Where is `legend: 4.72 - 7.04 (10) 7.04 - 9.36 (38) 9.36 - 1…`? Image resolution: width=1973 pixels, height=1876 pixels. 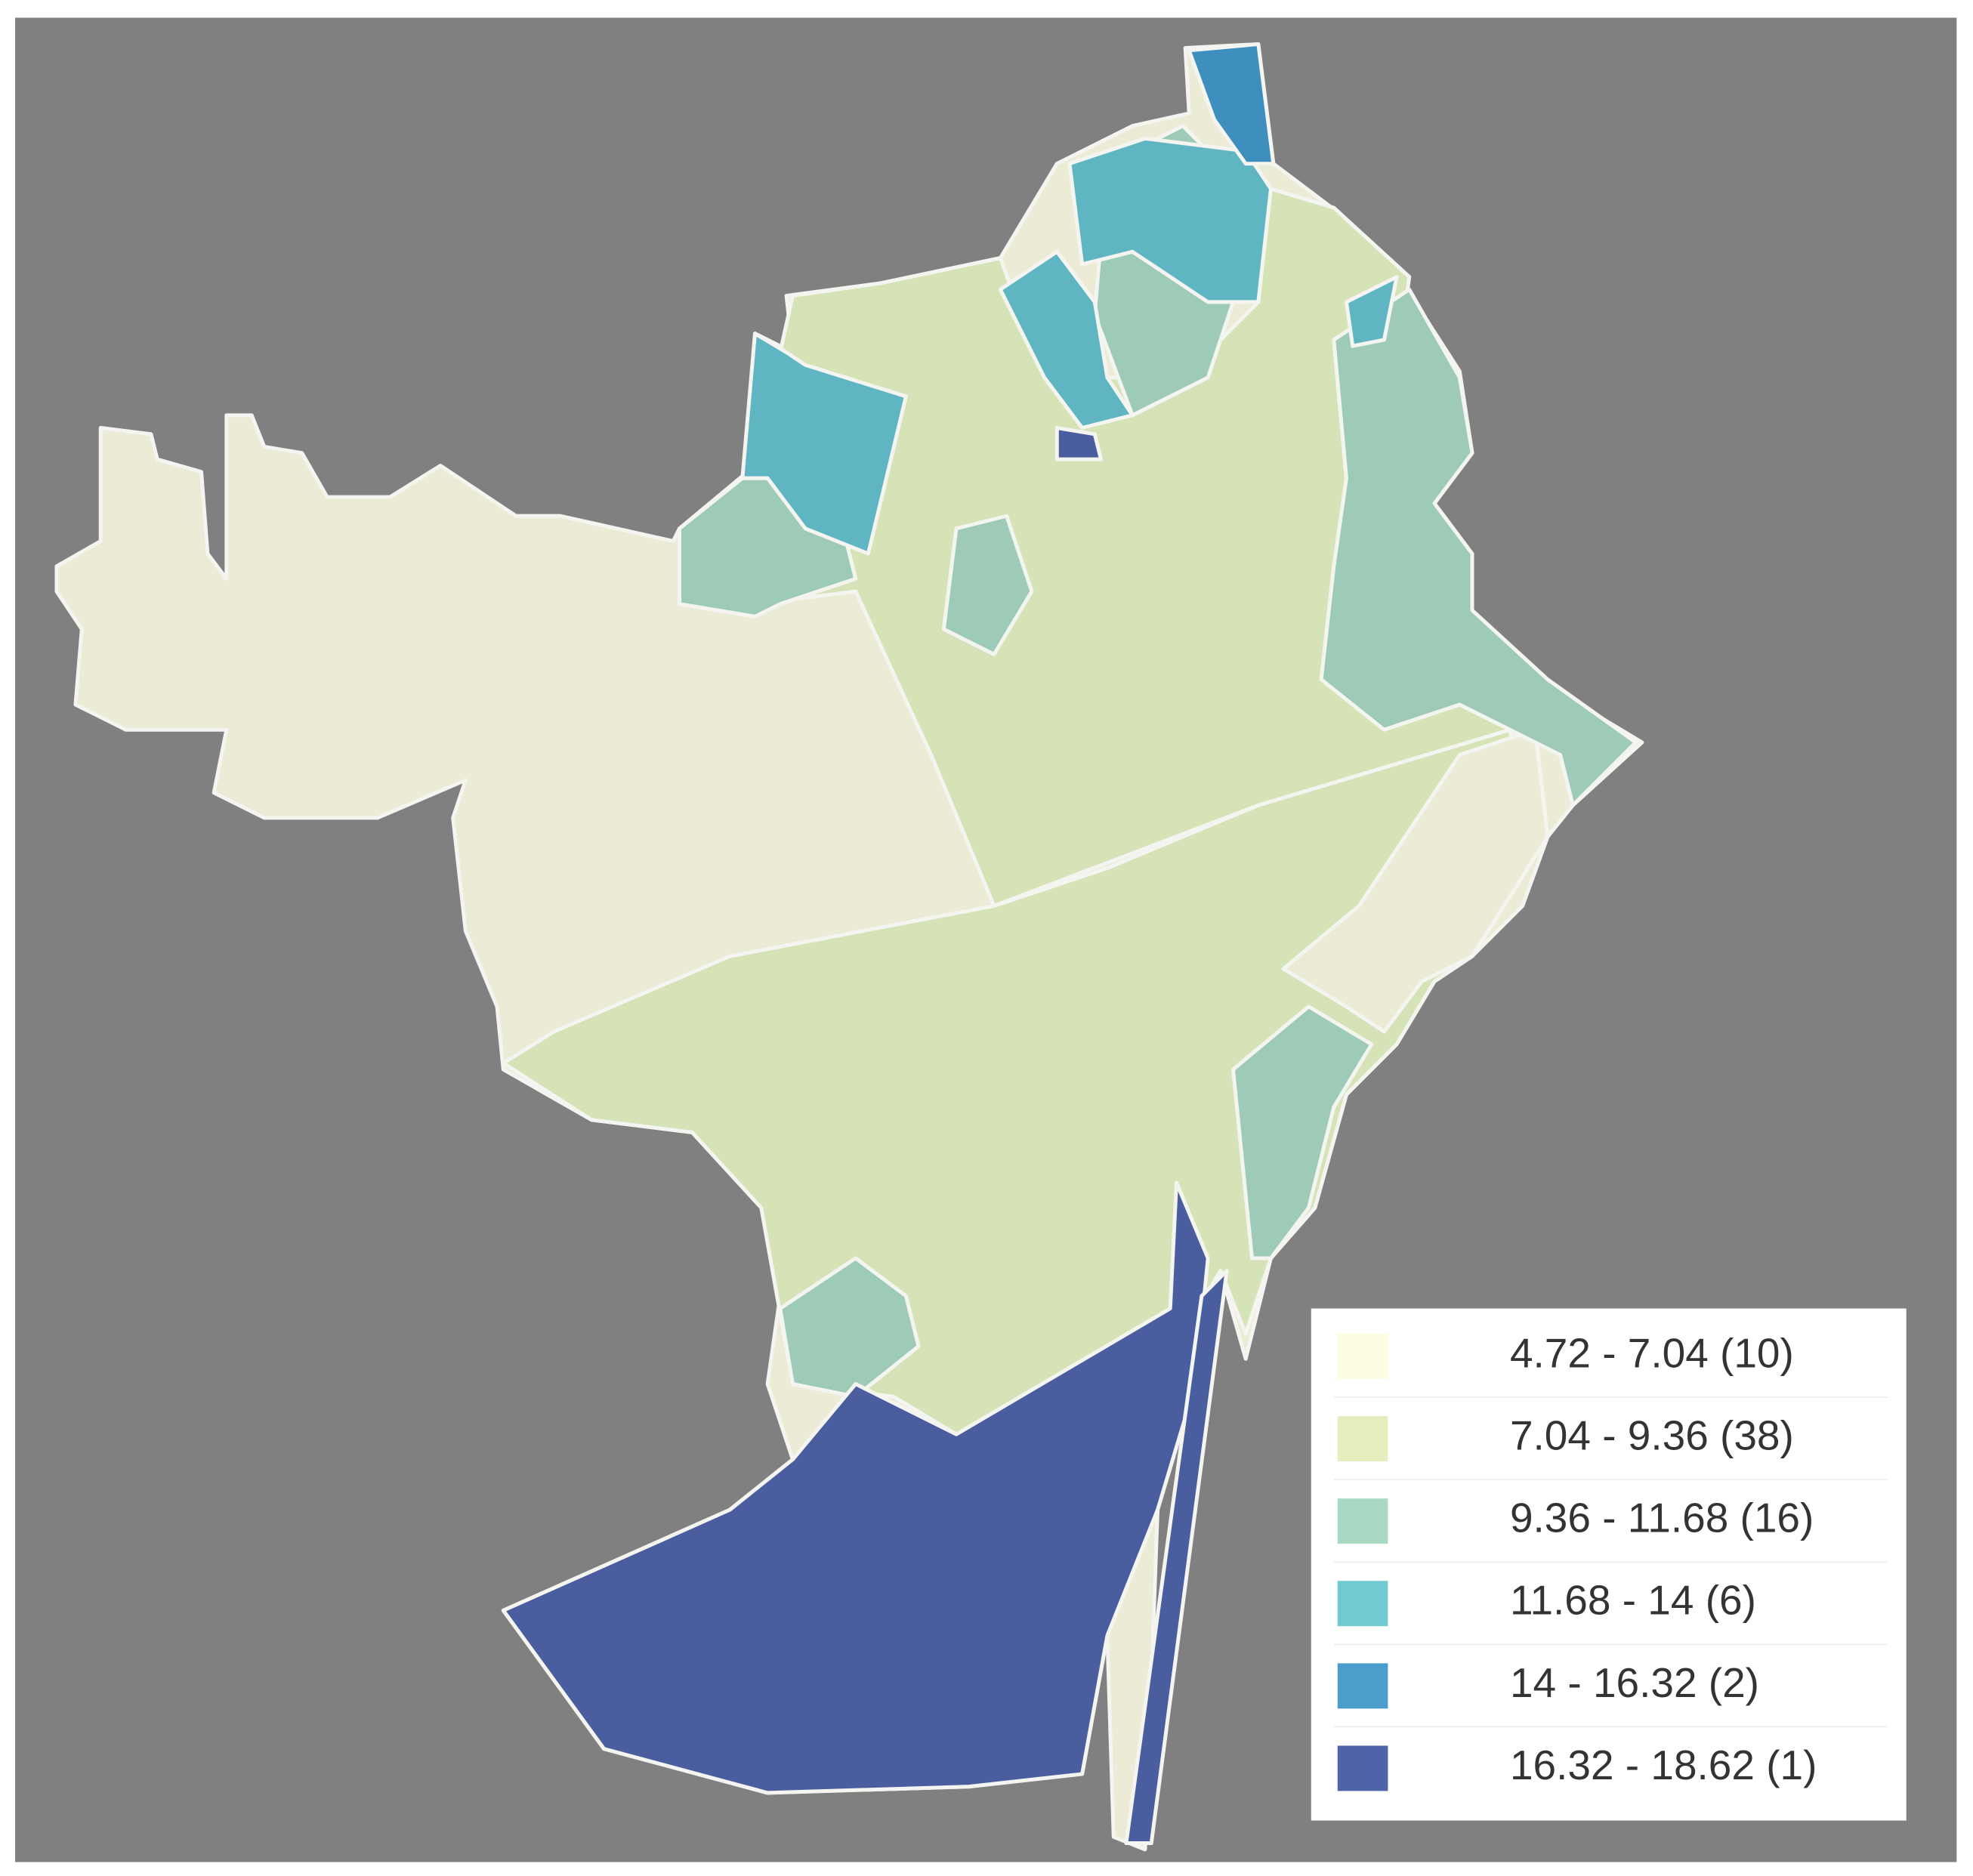 legend: 4.72 - 7.04 (10) 7.04 - 9.36 (38) 9.36 - 1… is located at coordinates (1610, 1560).